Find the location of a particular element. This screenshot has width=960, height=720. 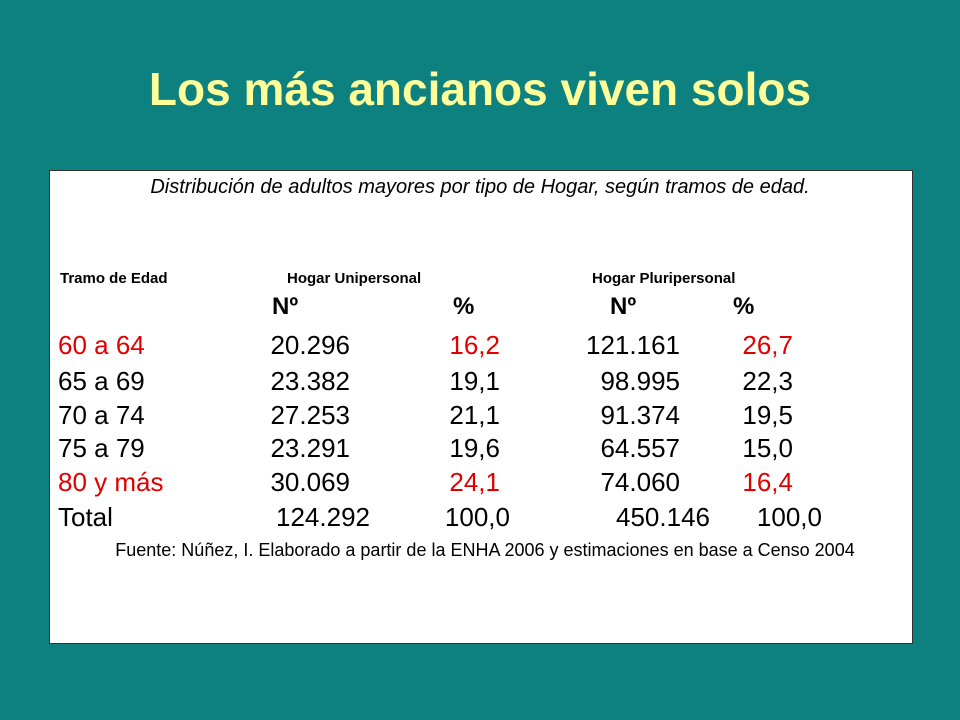

row-label: Total is located at coordinates (85, 517).